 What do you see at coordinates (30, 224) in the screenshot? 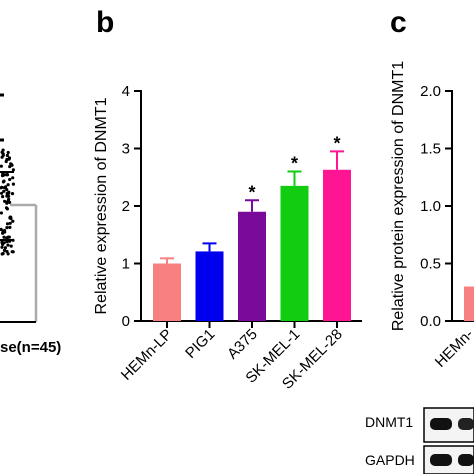
I see `left-partial-panel: se(n=45)` at bounding box center [30, 224].